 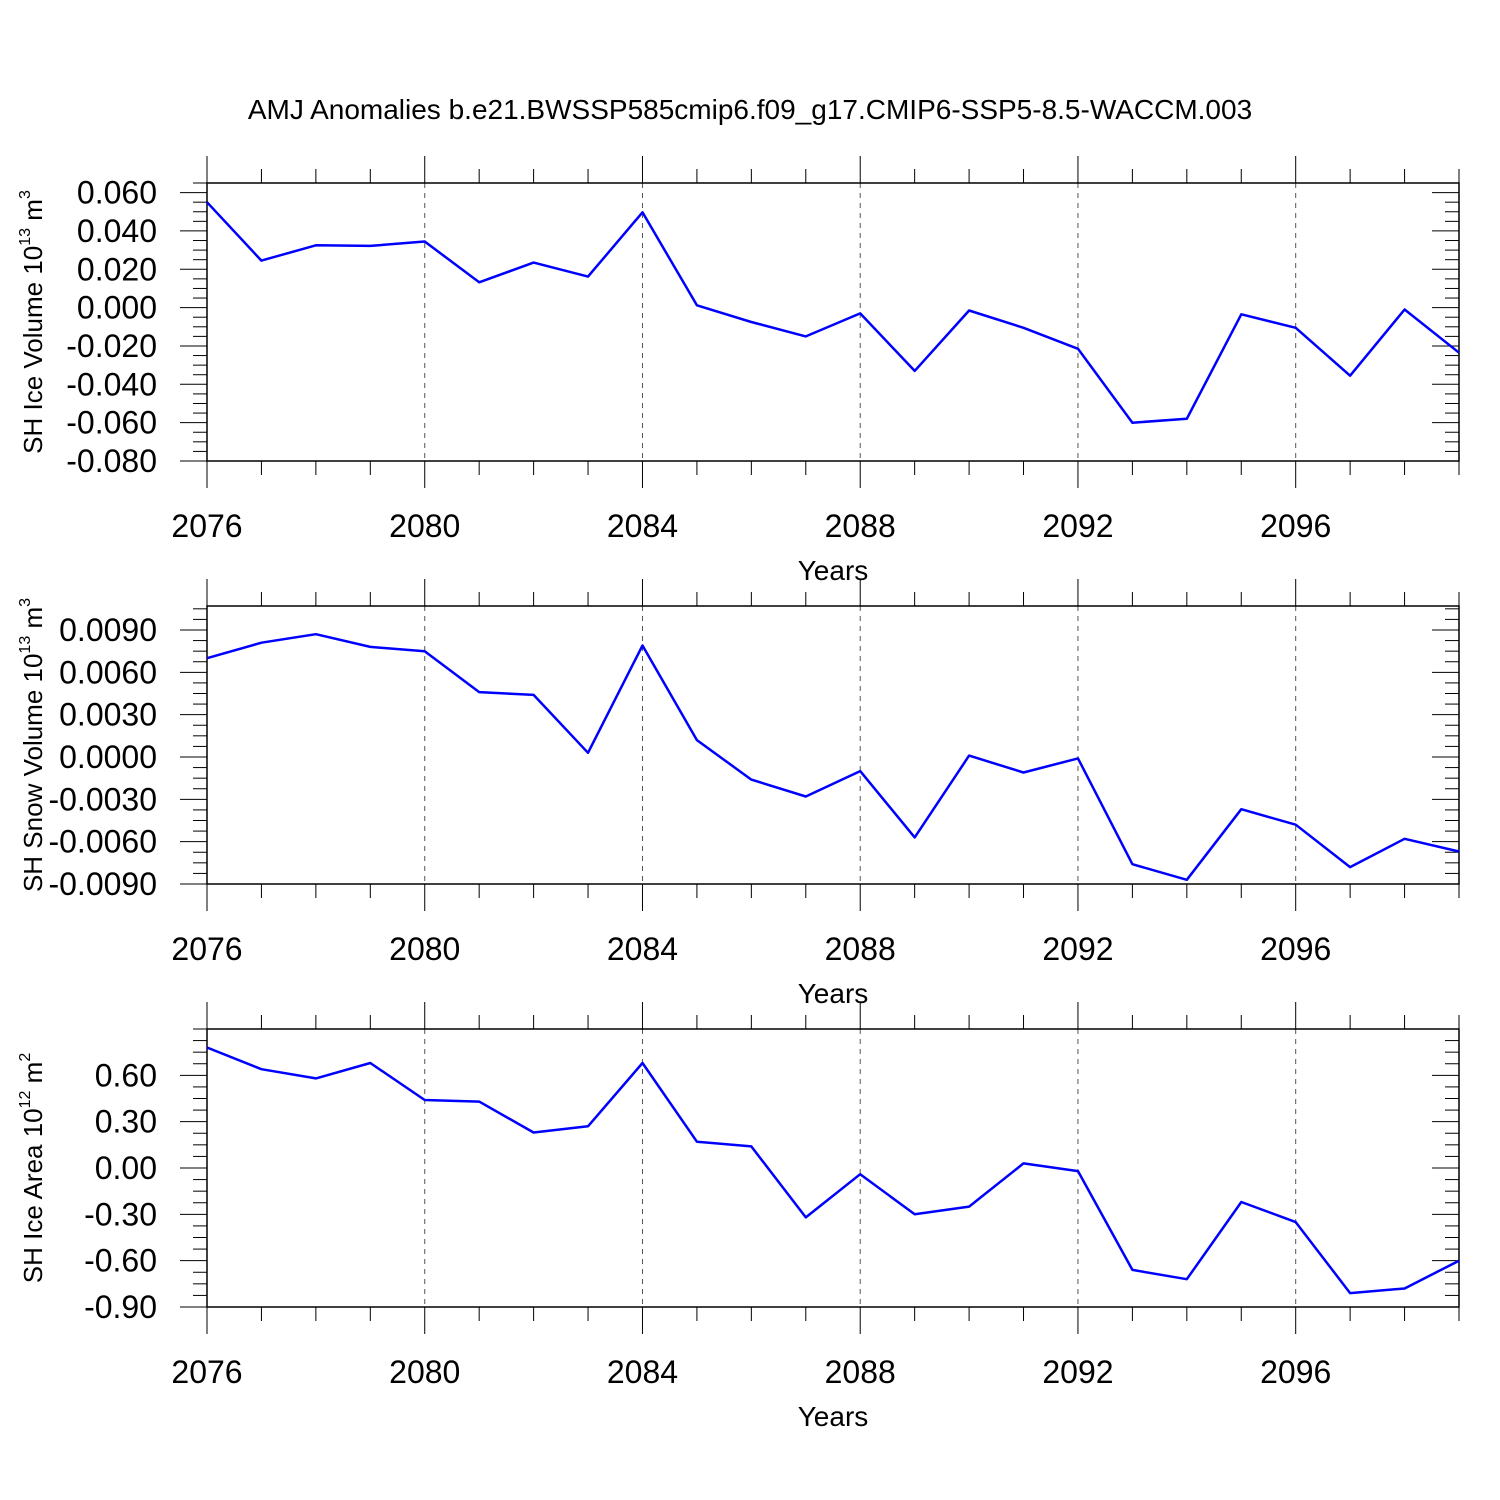 I want to click on y-tick-label: 0.30, so click(x=126, y=1122).